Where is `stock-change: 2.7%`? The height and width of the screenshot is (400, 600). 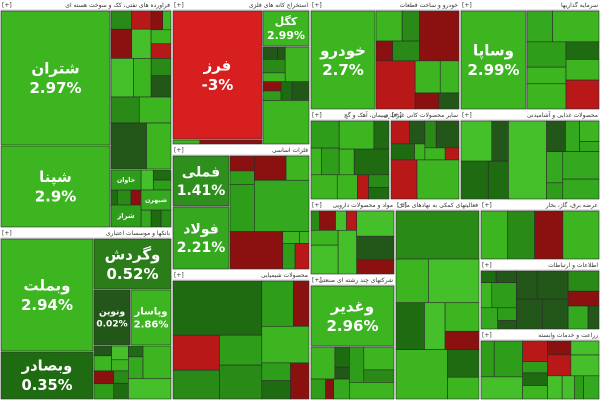 stock-change: 2.7% is located at coordinates (343, 70).